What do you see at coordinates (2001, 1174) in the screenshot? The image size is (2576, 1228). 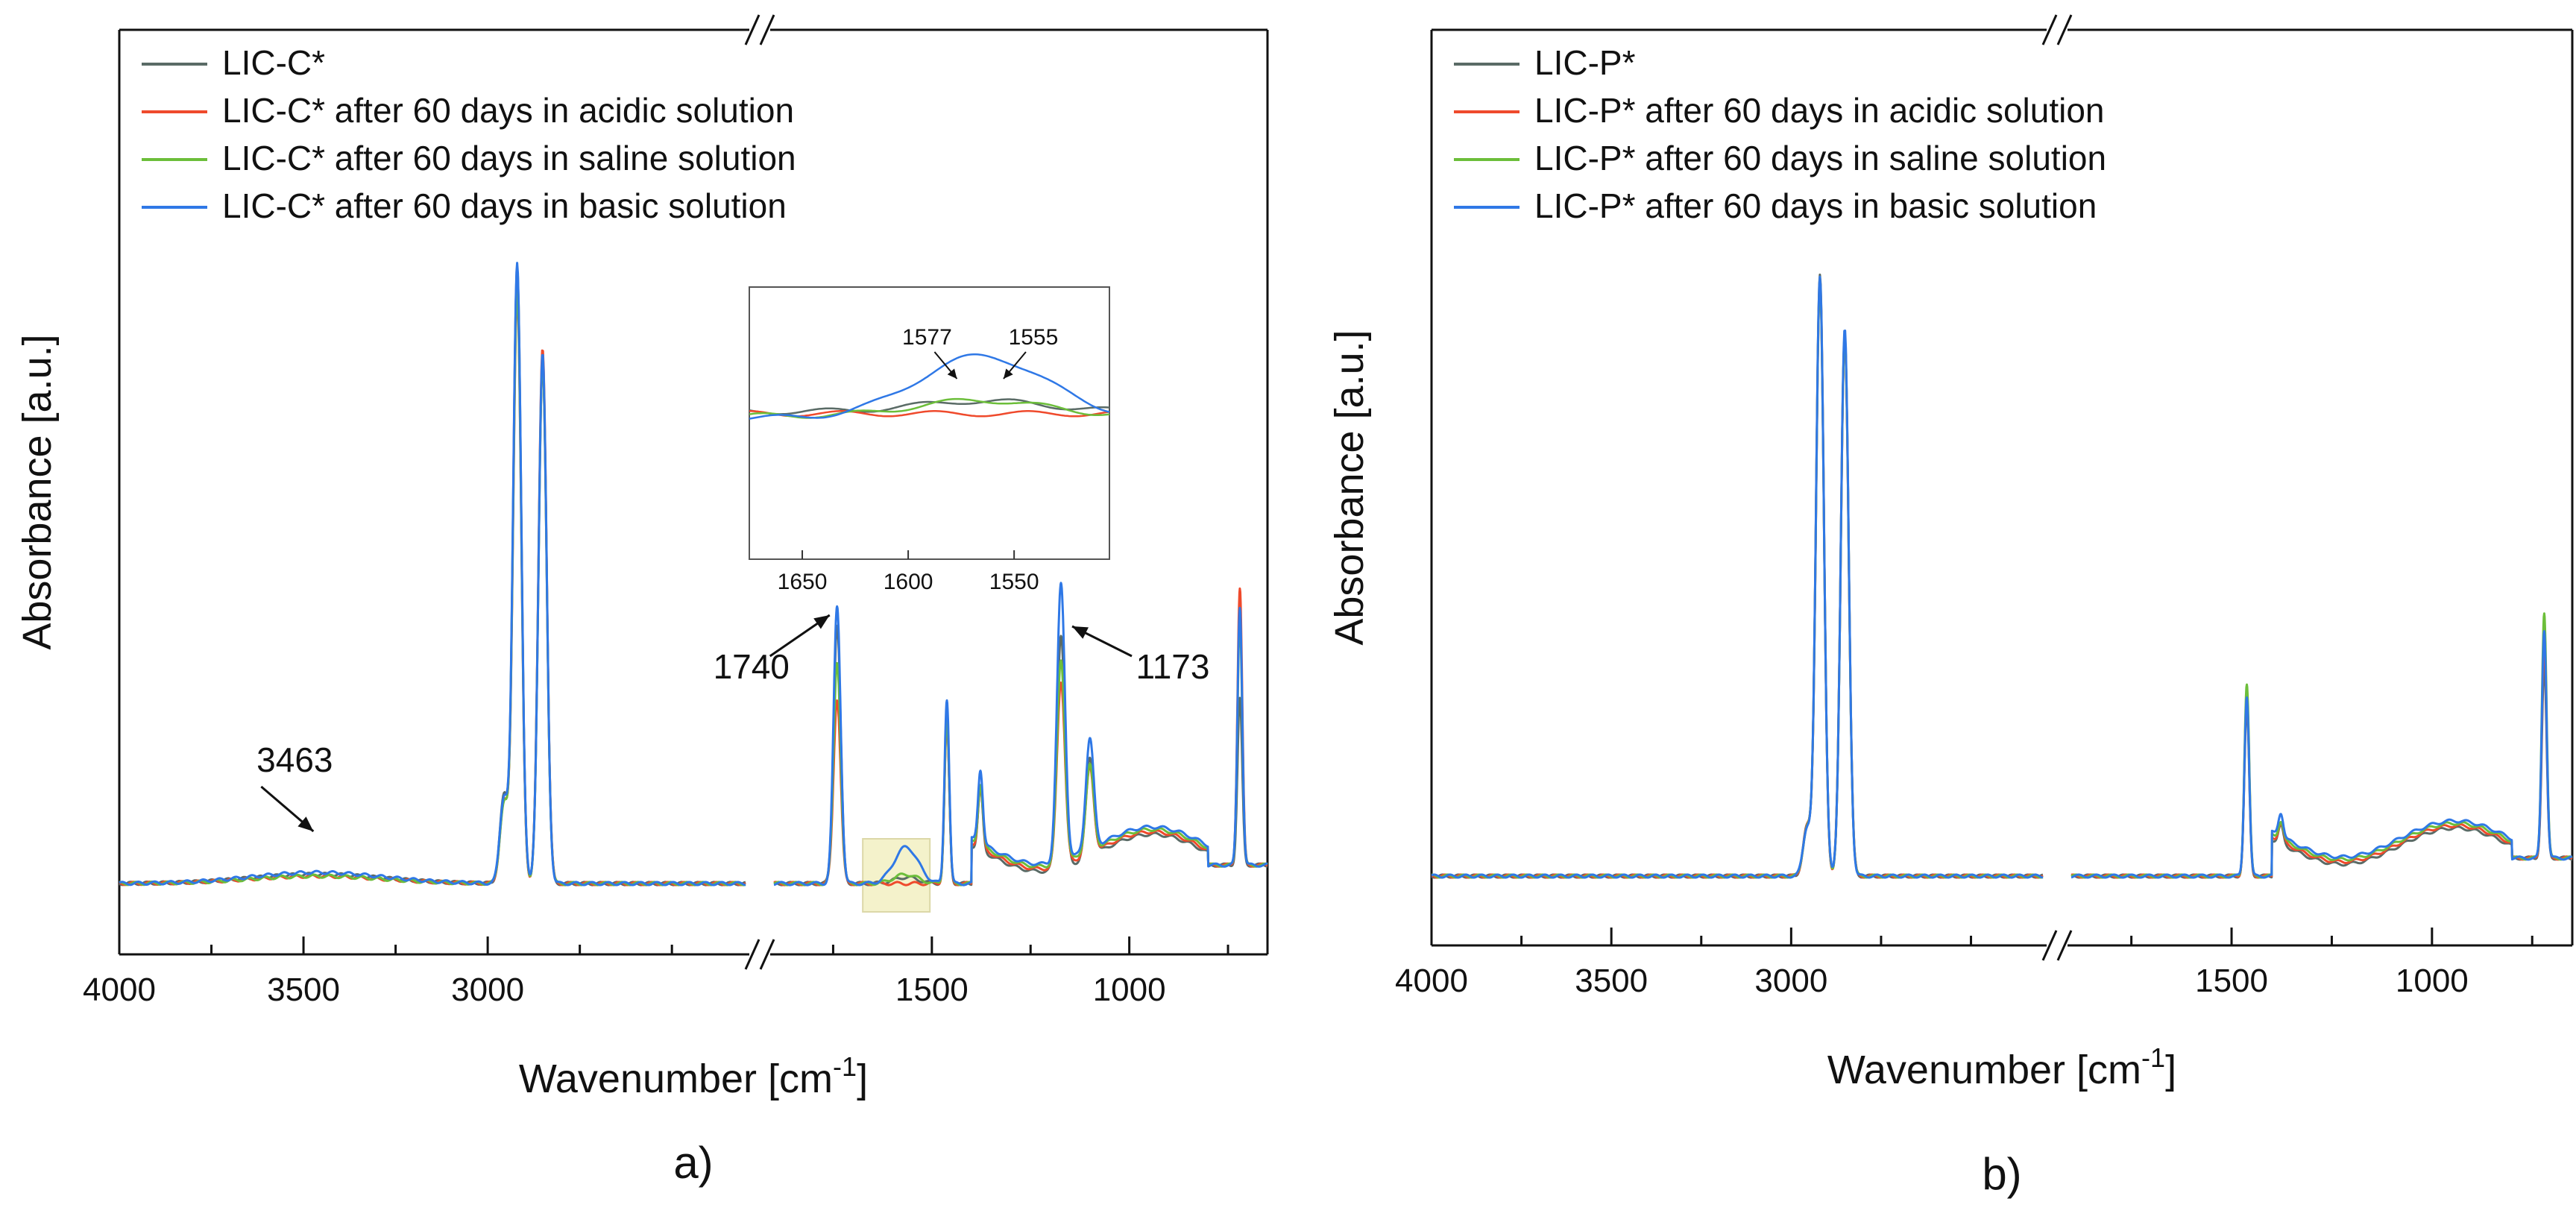 I see `panel-label: b)` at bounding box center [2001, 1174].